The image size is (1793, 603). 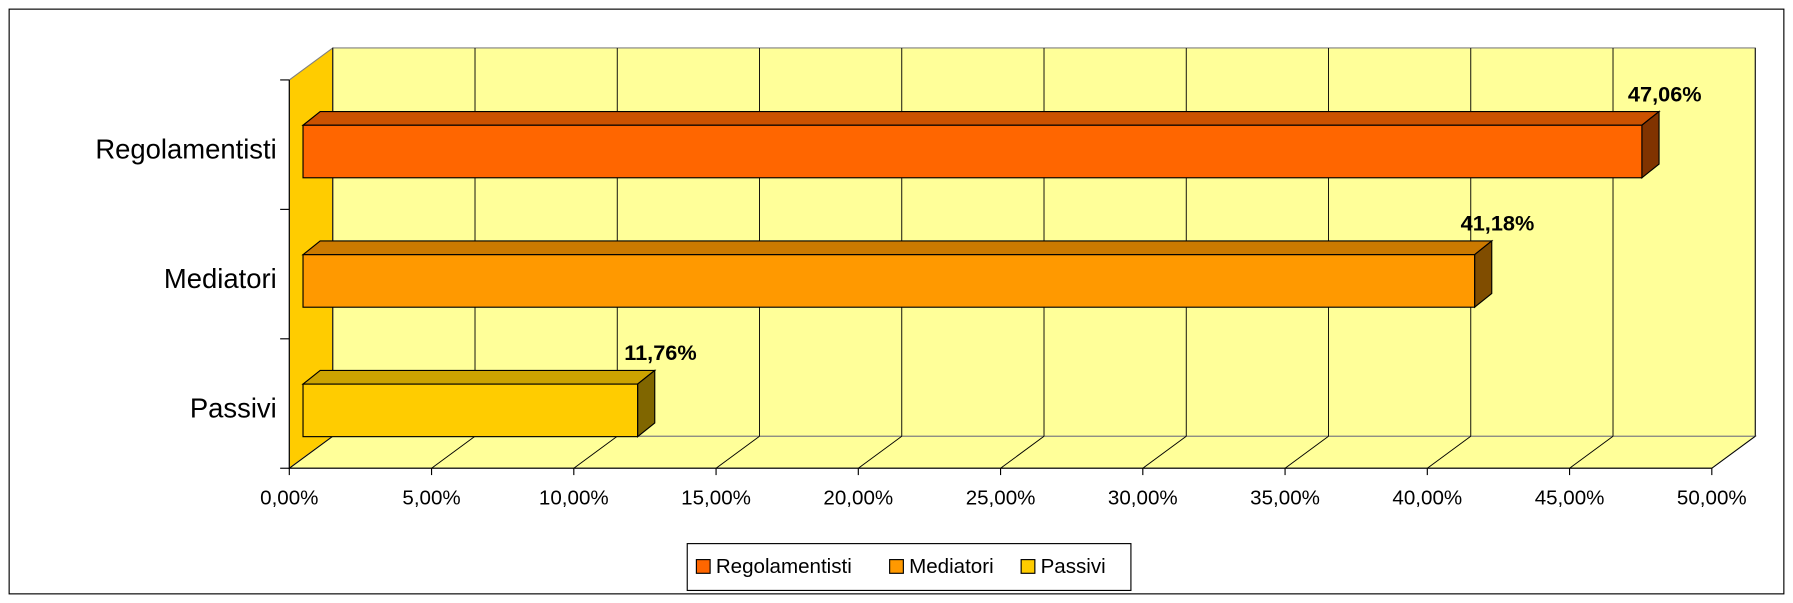 What do you see at coordinates (289, 498) in the screenshot?
I see `x-tick-label: 0,00%` at bounding box center [289, 498].